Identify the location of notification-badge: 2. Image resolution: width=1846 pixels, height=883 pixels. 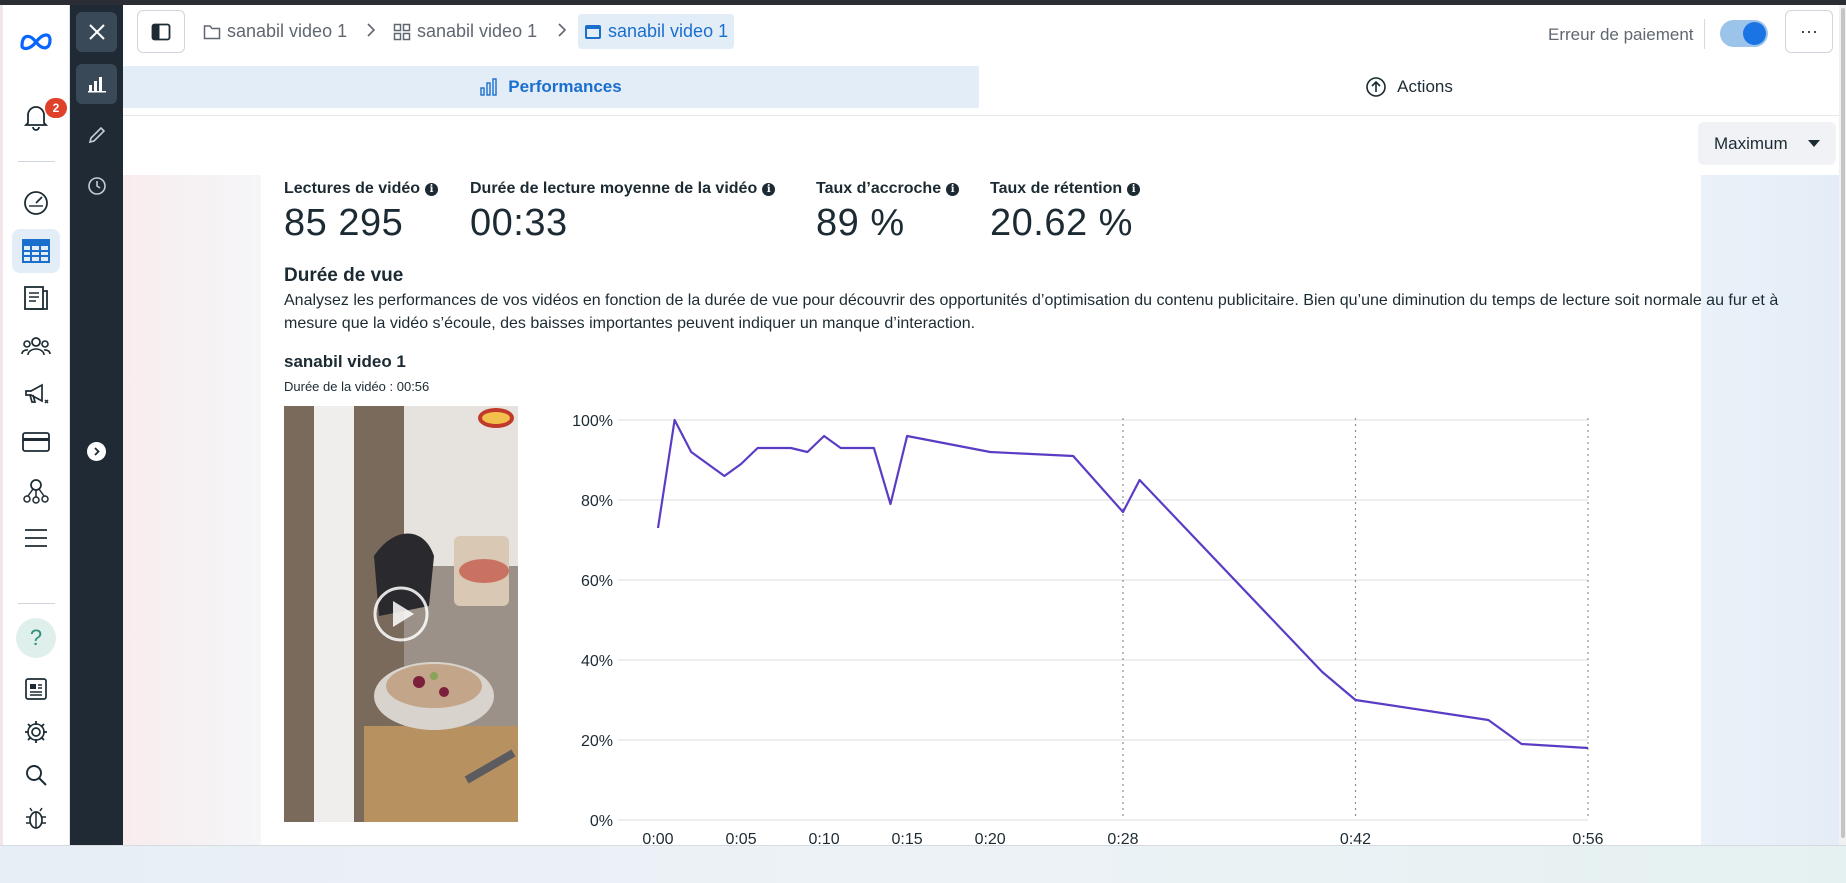
(56, 108).